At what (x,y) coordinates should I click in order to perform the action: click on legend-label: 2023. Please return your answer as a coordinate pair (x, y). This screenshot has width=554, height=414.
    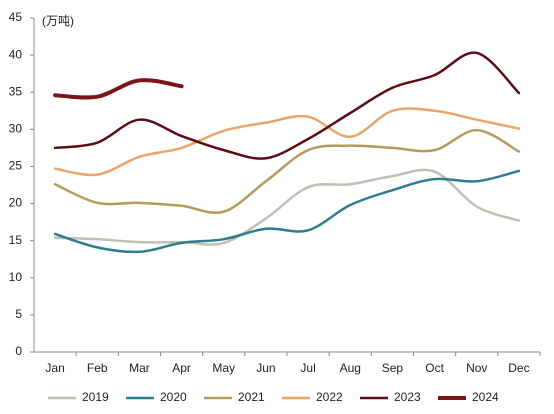
    Looking at the image, I should click on (407, 397).